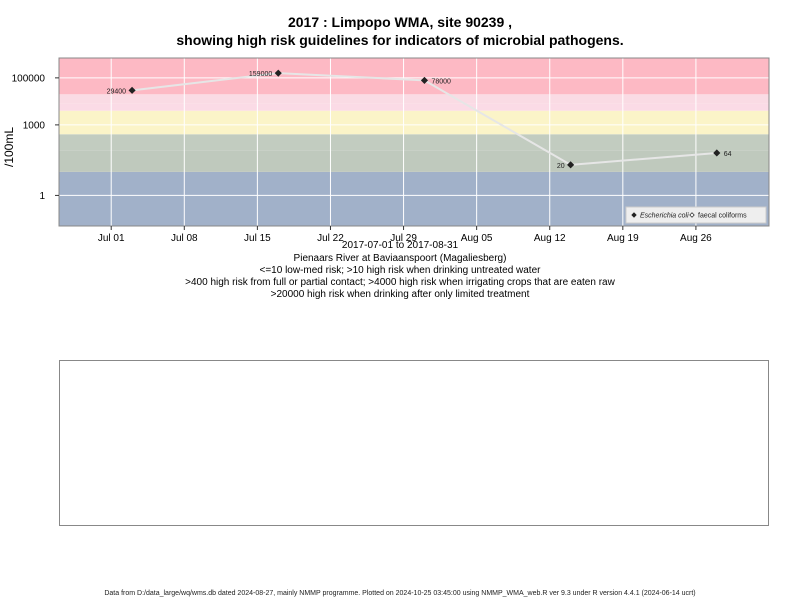  Describe the element at coordinates (403, 238) in the screenshot. I see `x-tick-label-4: Jul 29` at that location.